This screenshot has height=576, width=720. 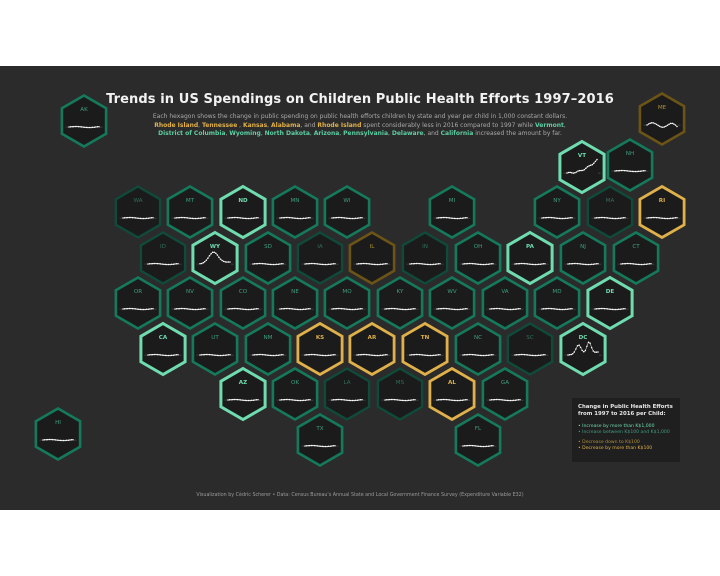 What do you see at coordinates (320, 247) in the screenshot?
I see `state-label: IA` at bounding box center [320, 247].